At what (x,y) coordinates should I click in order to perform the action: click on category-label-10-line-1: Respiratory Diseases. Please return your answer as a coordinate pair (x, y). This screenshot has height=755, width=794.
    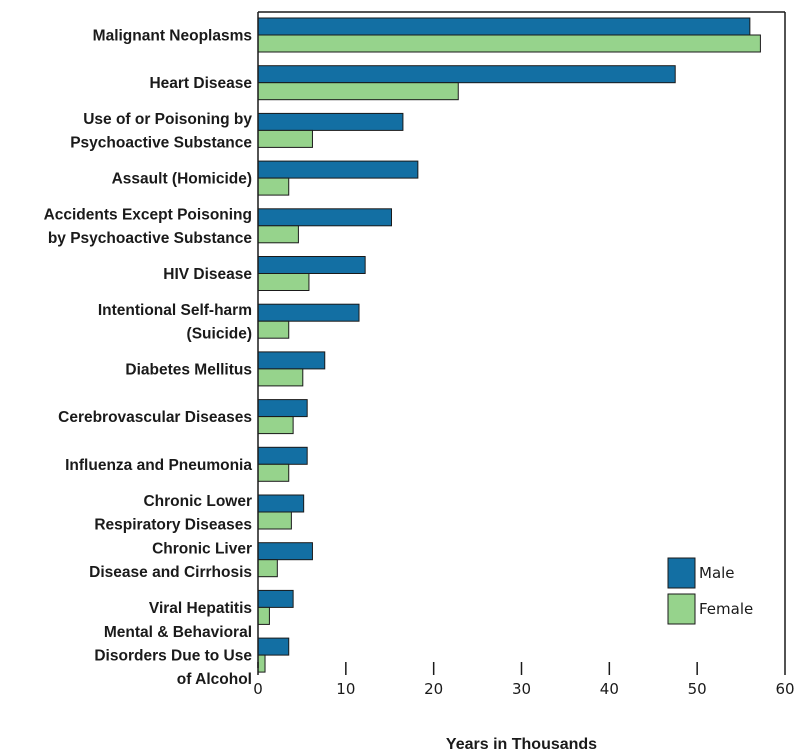
    Looking at the image, I should click on (173, 524).